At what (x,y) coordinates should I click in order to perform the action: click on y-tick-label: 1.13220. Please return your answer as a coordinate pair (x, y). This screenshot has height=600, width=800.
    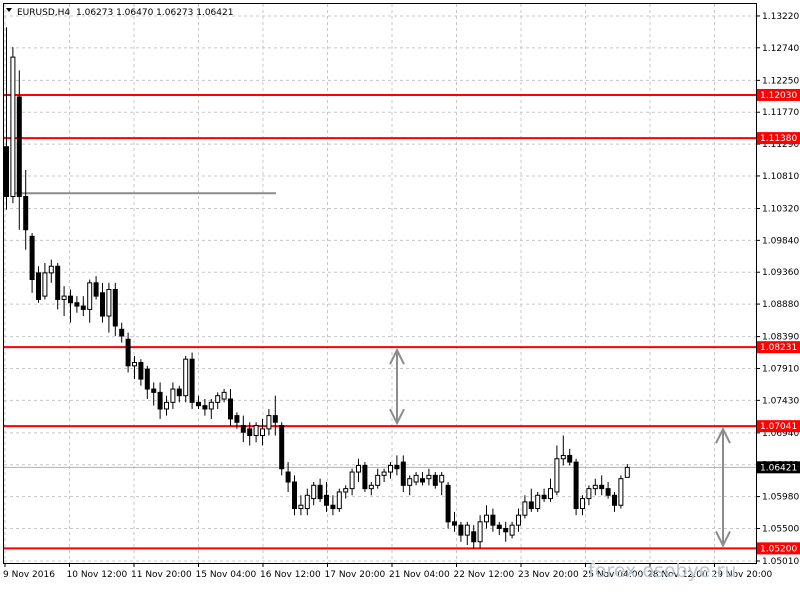
    Looking at the image, I should click on (780, 17).